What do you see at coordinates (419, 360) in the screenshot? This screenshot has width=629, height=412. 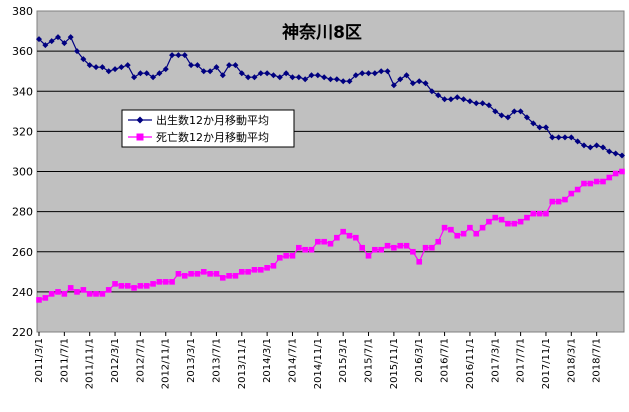 I see `x-tick-label: 2016/3/1` at bounding box center [419, 360].